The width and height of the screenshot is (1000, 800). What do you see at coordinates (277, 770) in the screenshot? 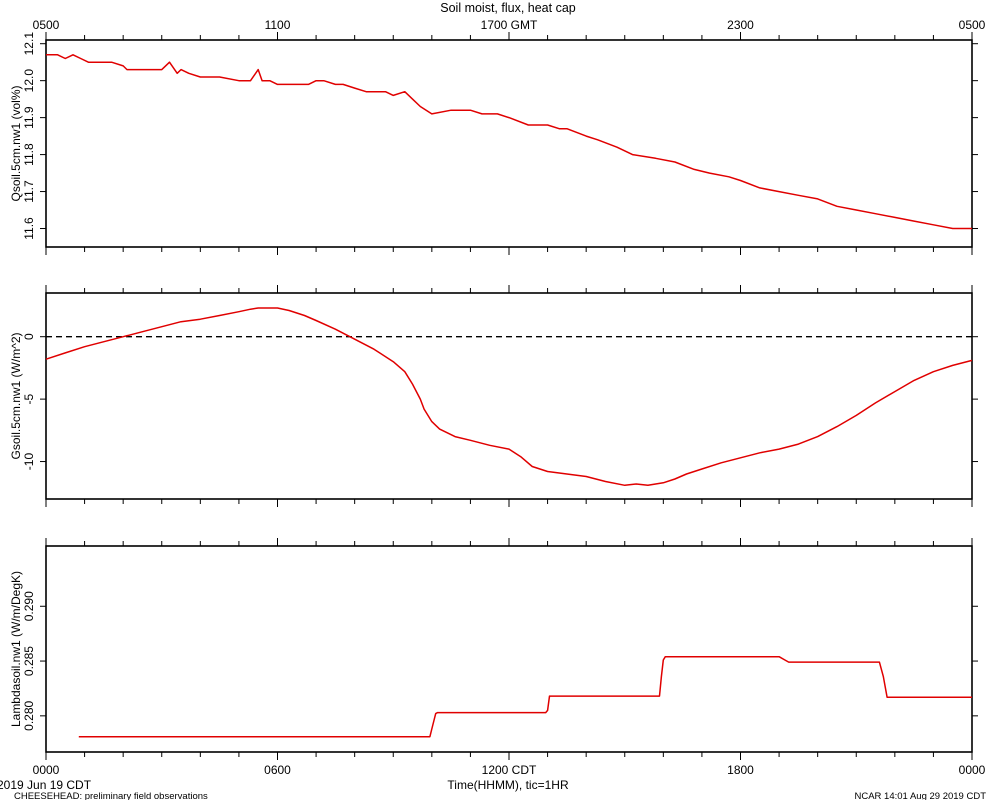
I see `x-tick-label: 0600` at bounding box center [277, 770].